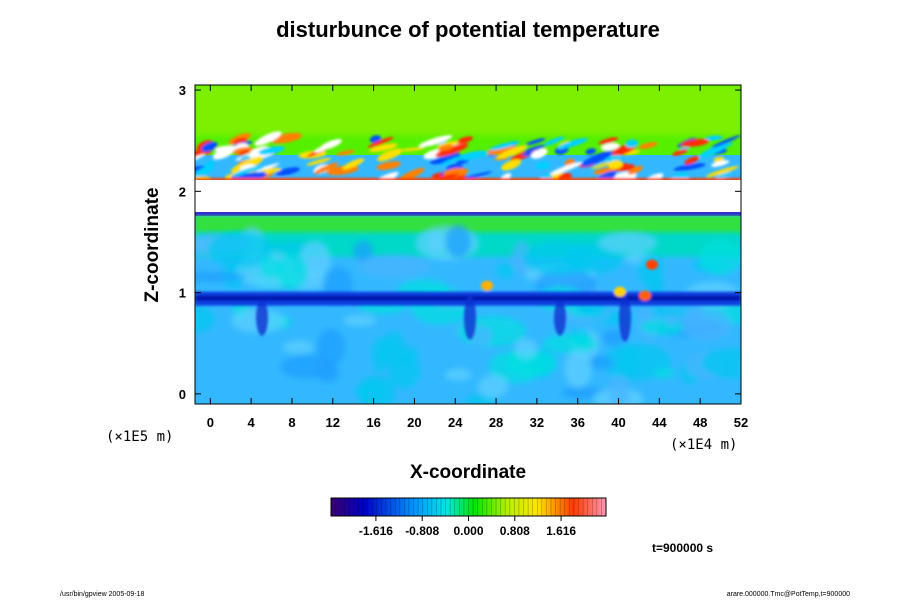  Describe the element at coordinates (468, 472) in the screenshot. I see `x-axis-label: X-coordinate` at that location.